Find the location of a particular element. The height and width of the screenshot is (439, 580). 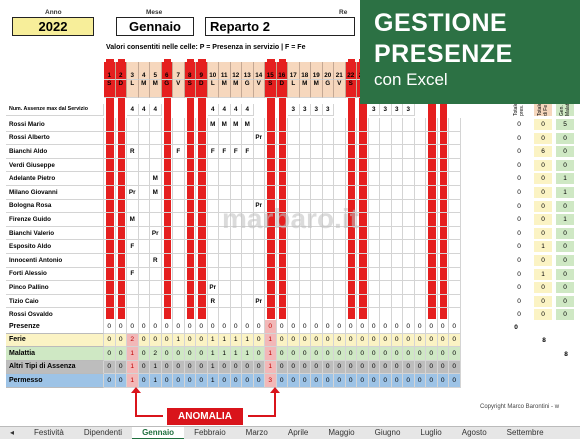

tab-luglio: Luglio is located at coordinates (431, 432).